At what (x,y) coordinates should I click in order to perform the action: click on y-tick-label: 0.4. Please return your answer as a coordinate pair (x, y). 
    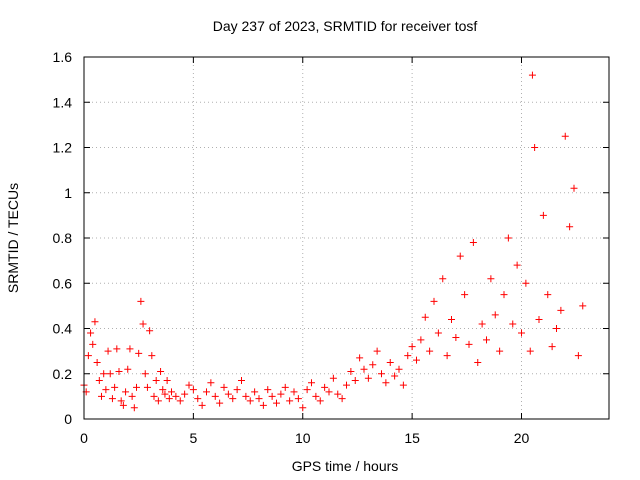
    Looking at the image, I should click on (63, 329).